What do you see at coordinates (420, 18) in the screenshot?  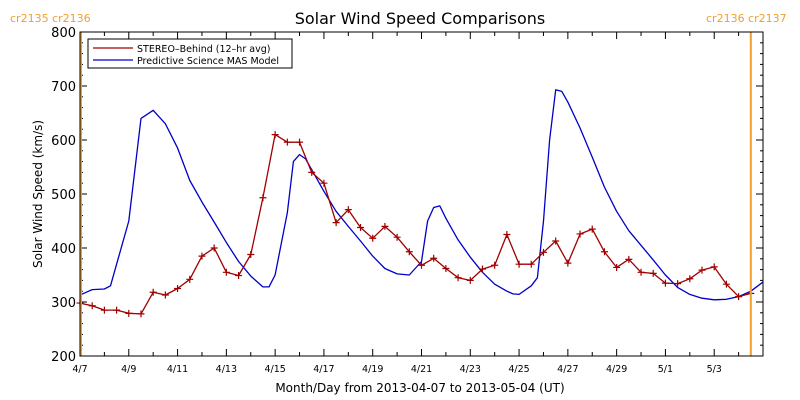 I see `chart-title: Solar Wind Speed Comparisons` at bounding box center [420, 18].